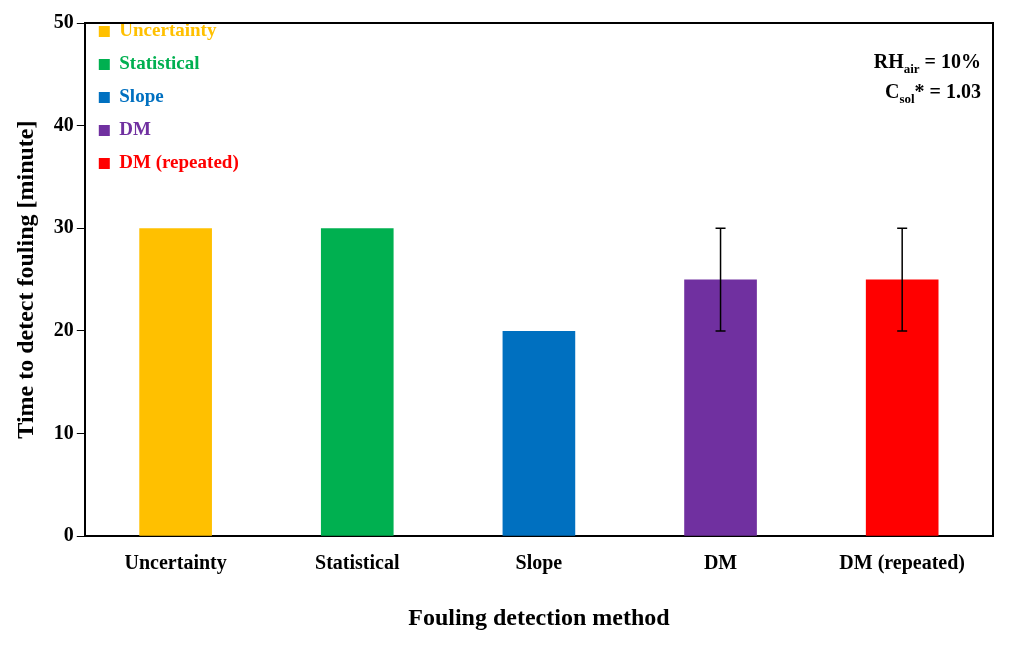 This screenshot has width=1015, height=649. I want to click on y-tick-label: 10, so click(63, 431).